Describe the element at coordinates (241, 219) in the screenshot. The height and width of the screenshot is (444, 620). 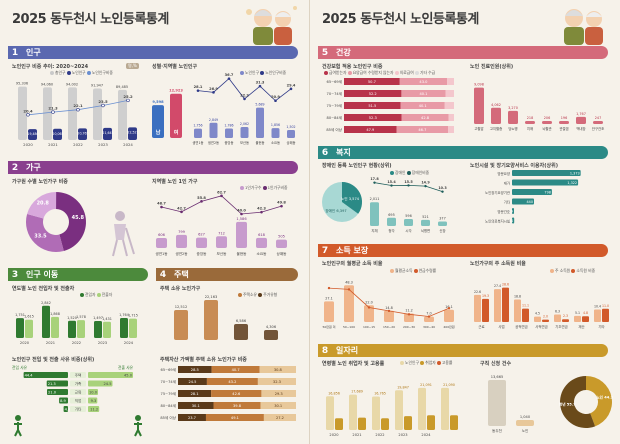
I see `single-value-label: 1,586` at that location.